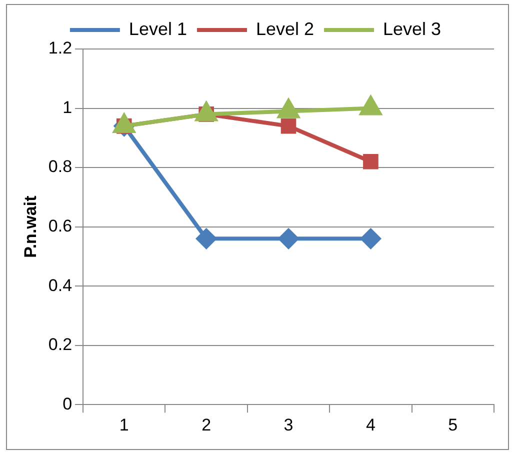 This screenshot has width=517, height=456. I want to click on y-tick-label: 0.4, so click(60, 285).